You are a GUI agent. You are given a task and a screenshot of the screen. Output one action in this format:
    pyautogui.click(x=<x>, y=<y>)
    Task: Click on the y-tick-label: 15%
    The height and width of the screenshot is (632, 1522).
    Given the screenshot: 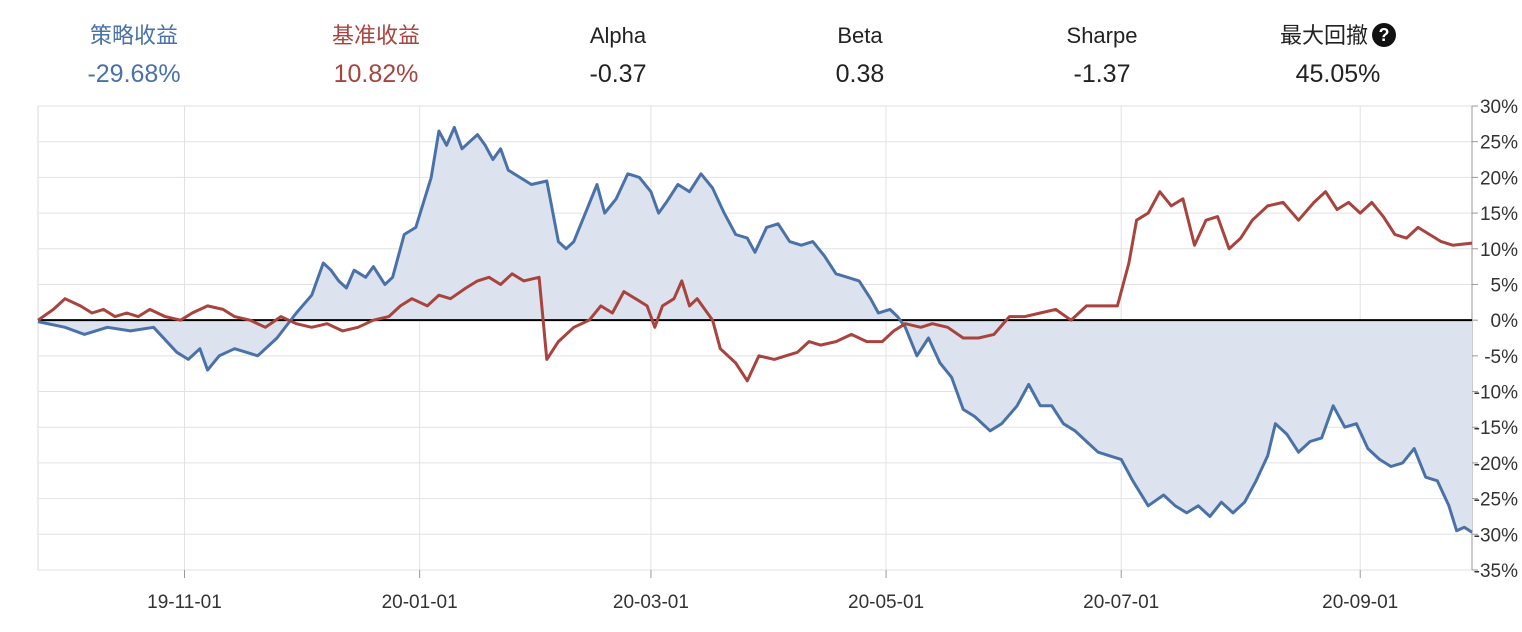 What is the action you would take?
    pyautogui.click(x=1499, y=214)
    